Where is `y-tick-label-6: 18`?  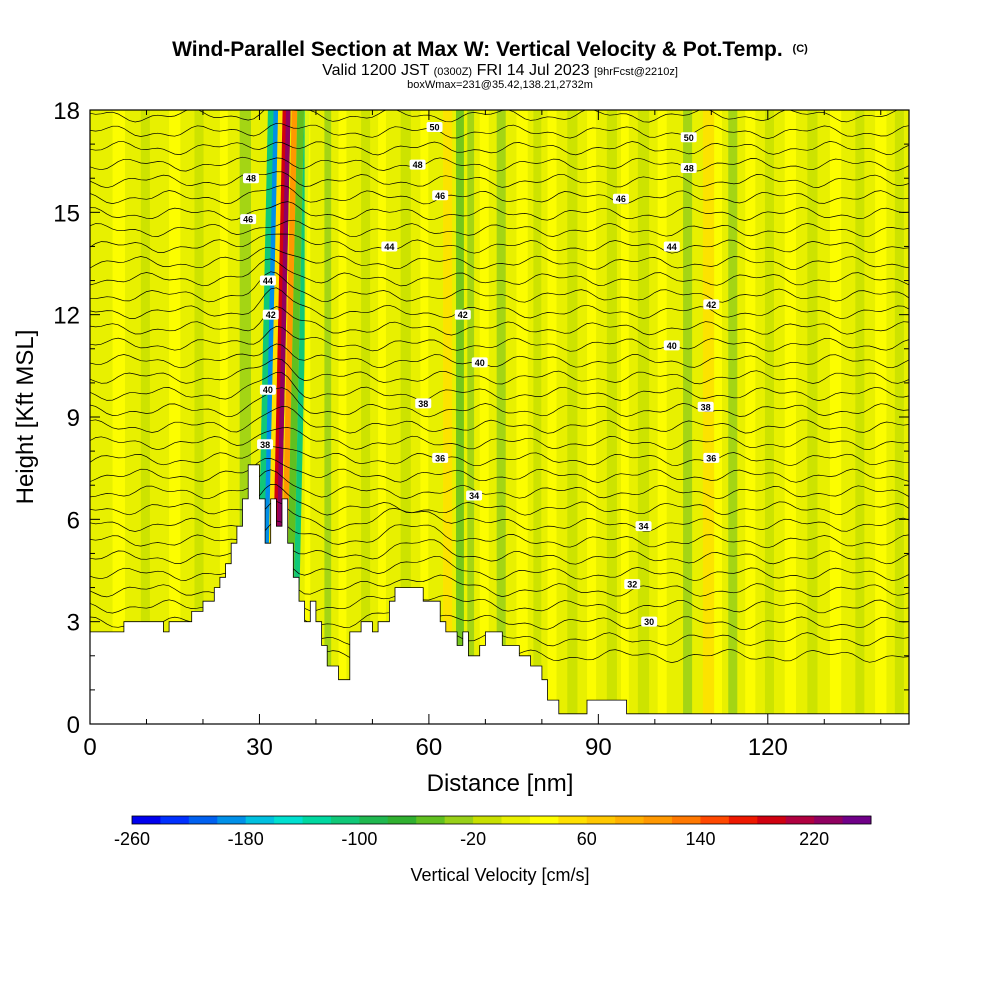 y-tick-label-6: 18 is located at coordinates (66, 111).